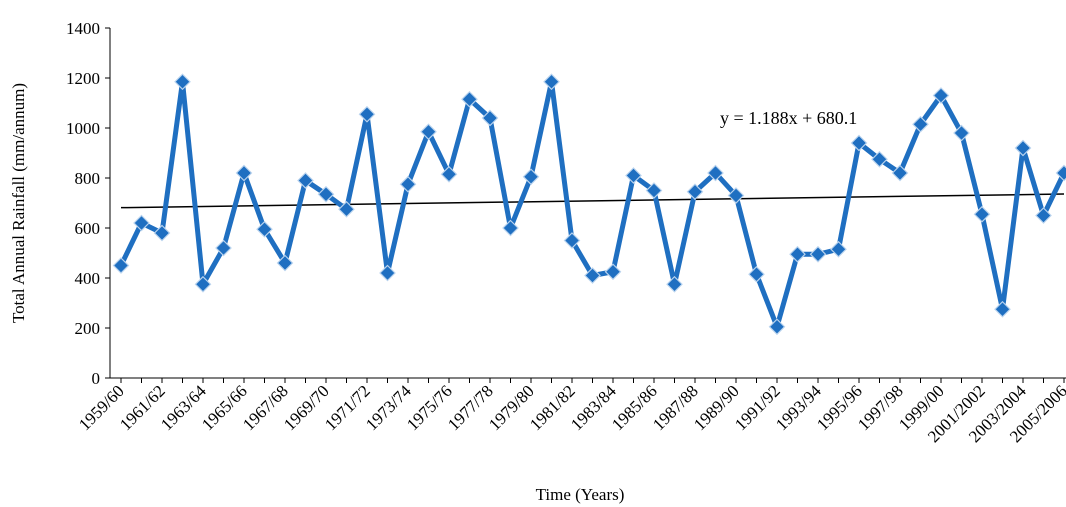  What do you see at coordinates (88, 328) in the screenshot?
I see `y-tick-label: 200` at bounding box center [88, 328].